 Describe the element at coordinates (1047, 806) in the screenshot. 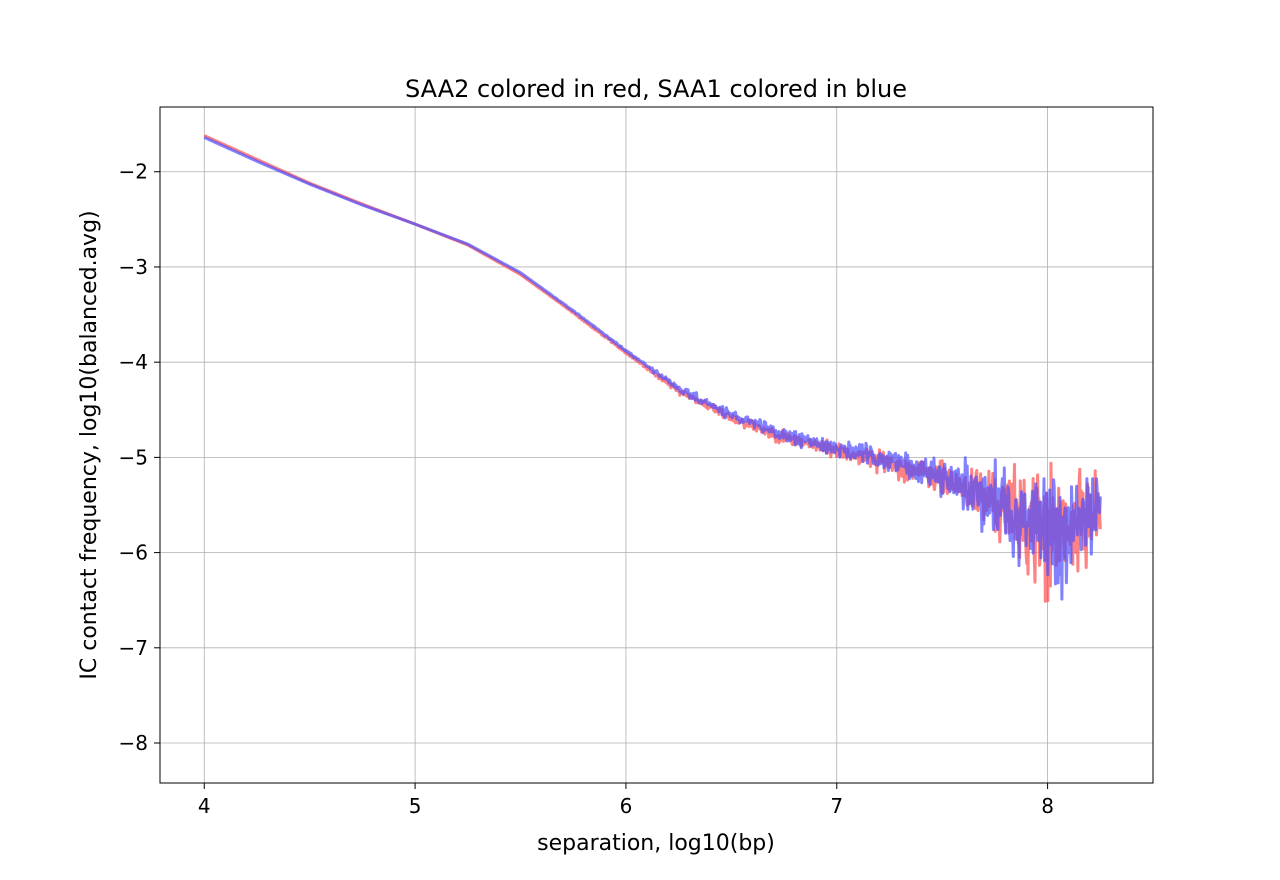

I see `x-tick-label: 8` at that location.